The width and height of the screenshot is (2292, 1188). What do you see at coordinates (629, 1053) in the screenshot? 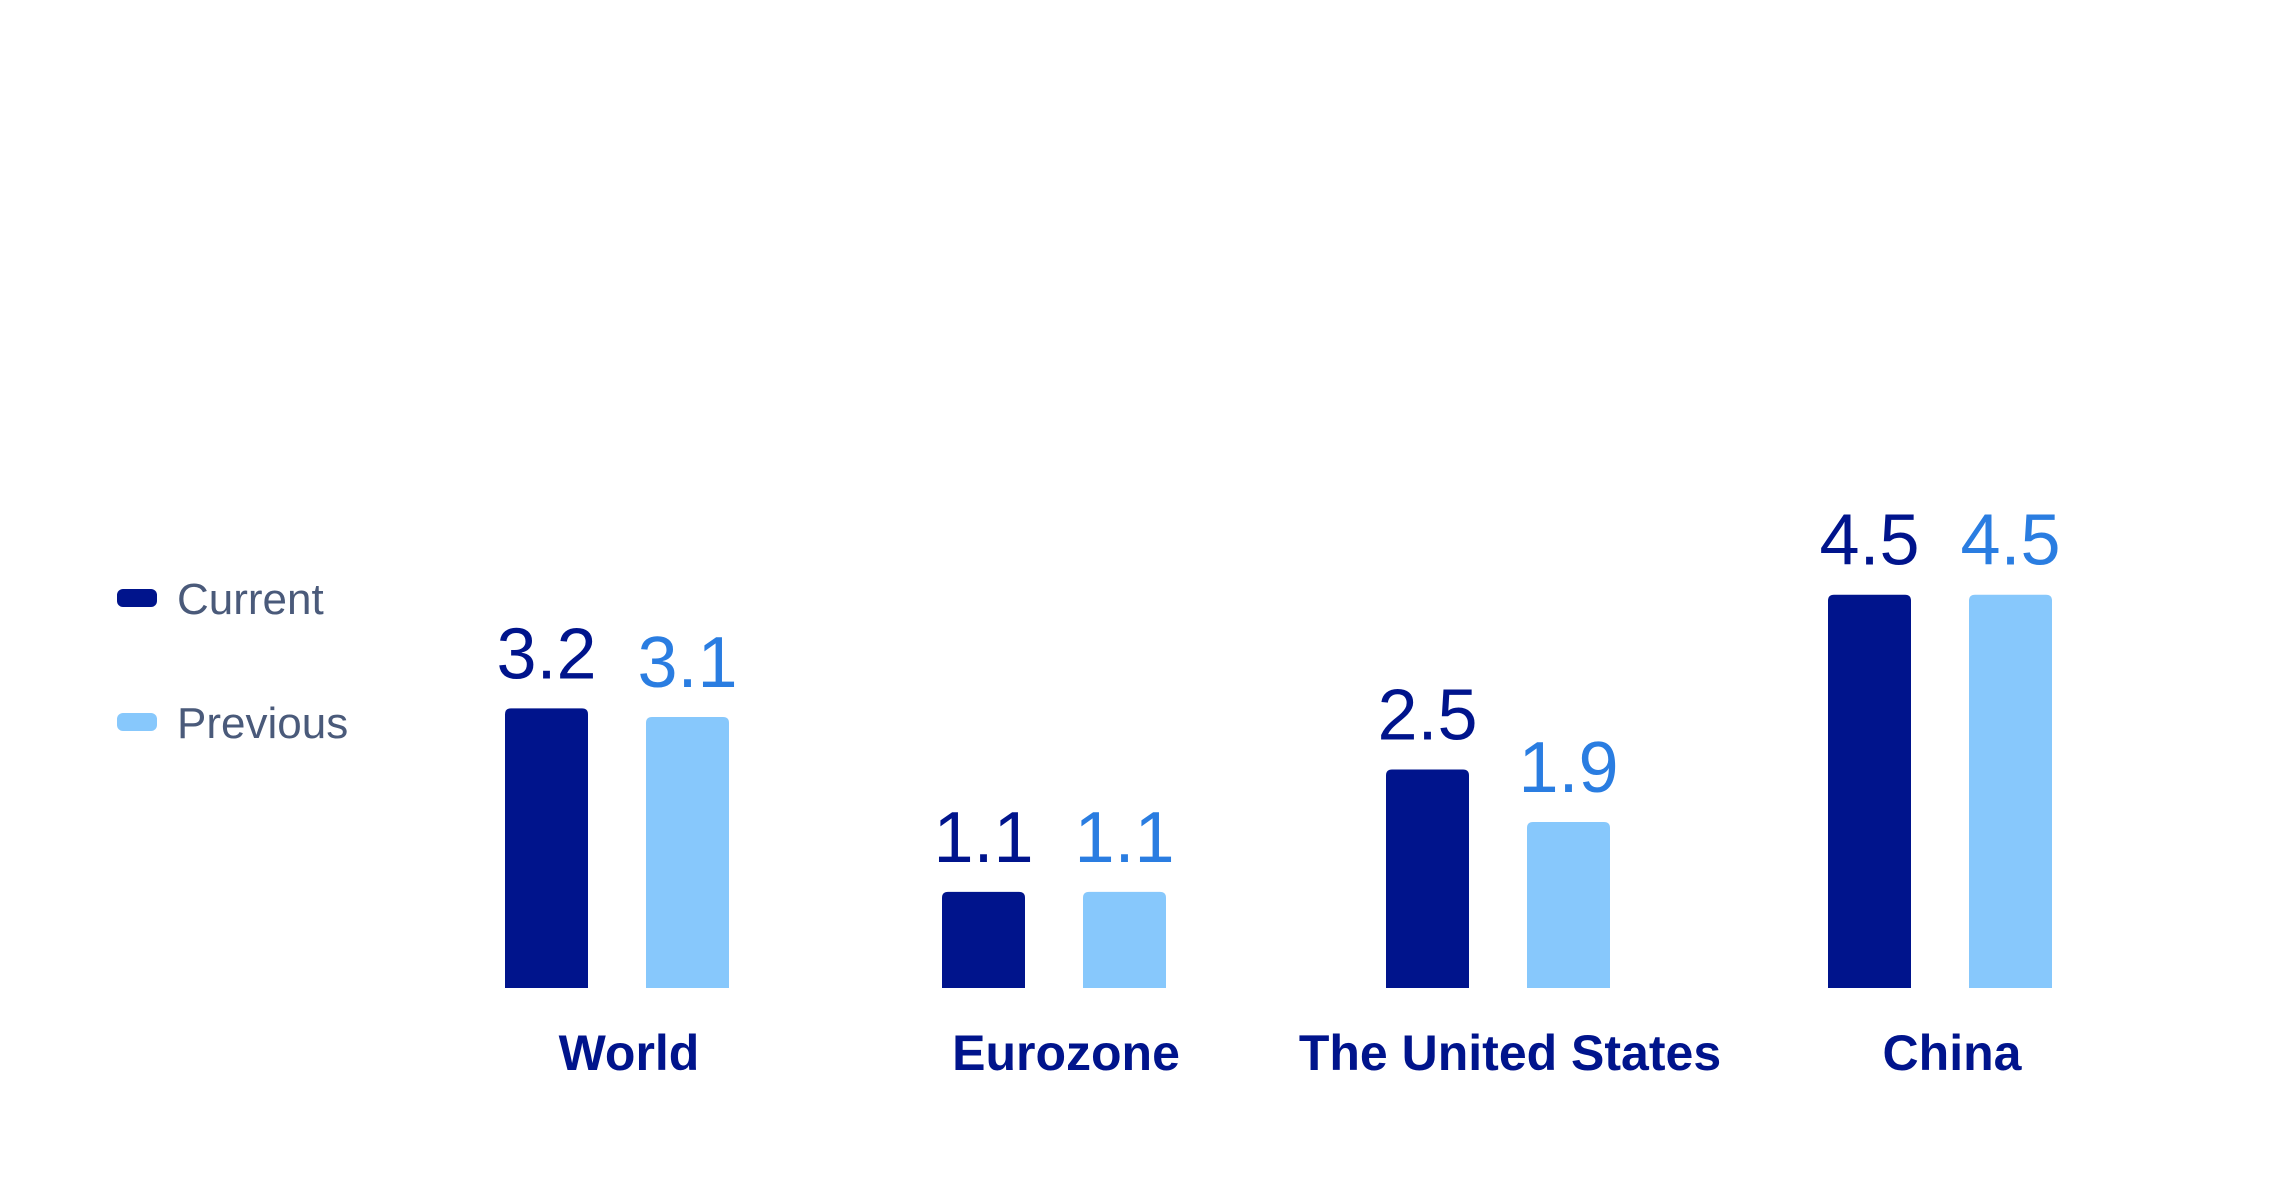
I see `x-tick-label: World` at bounding box center [629, 1053].